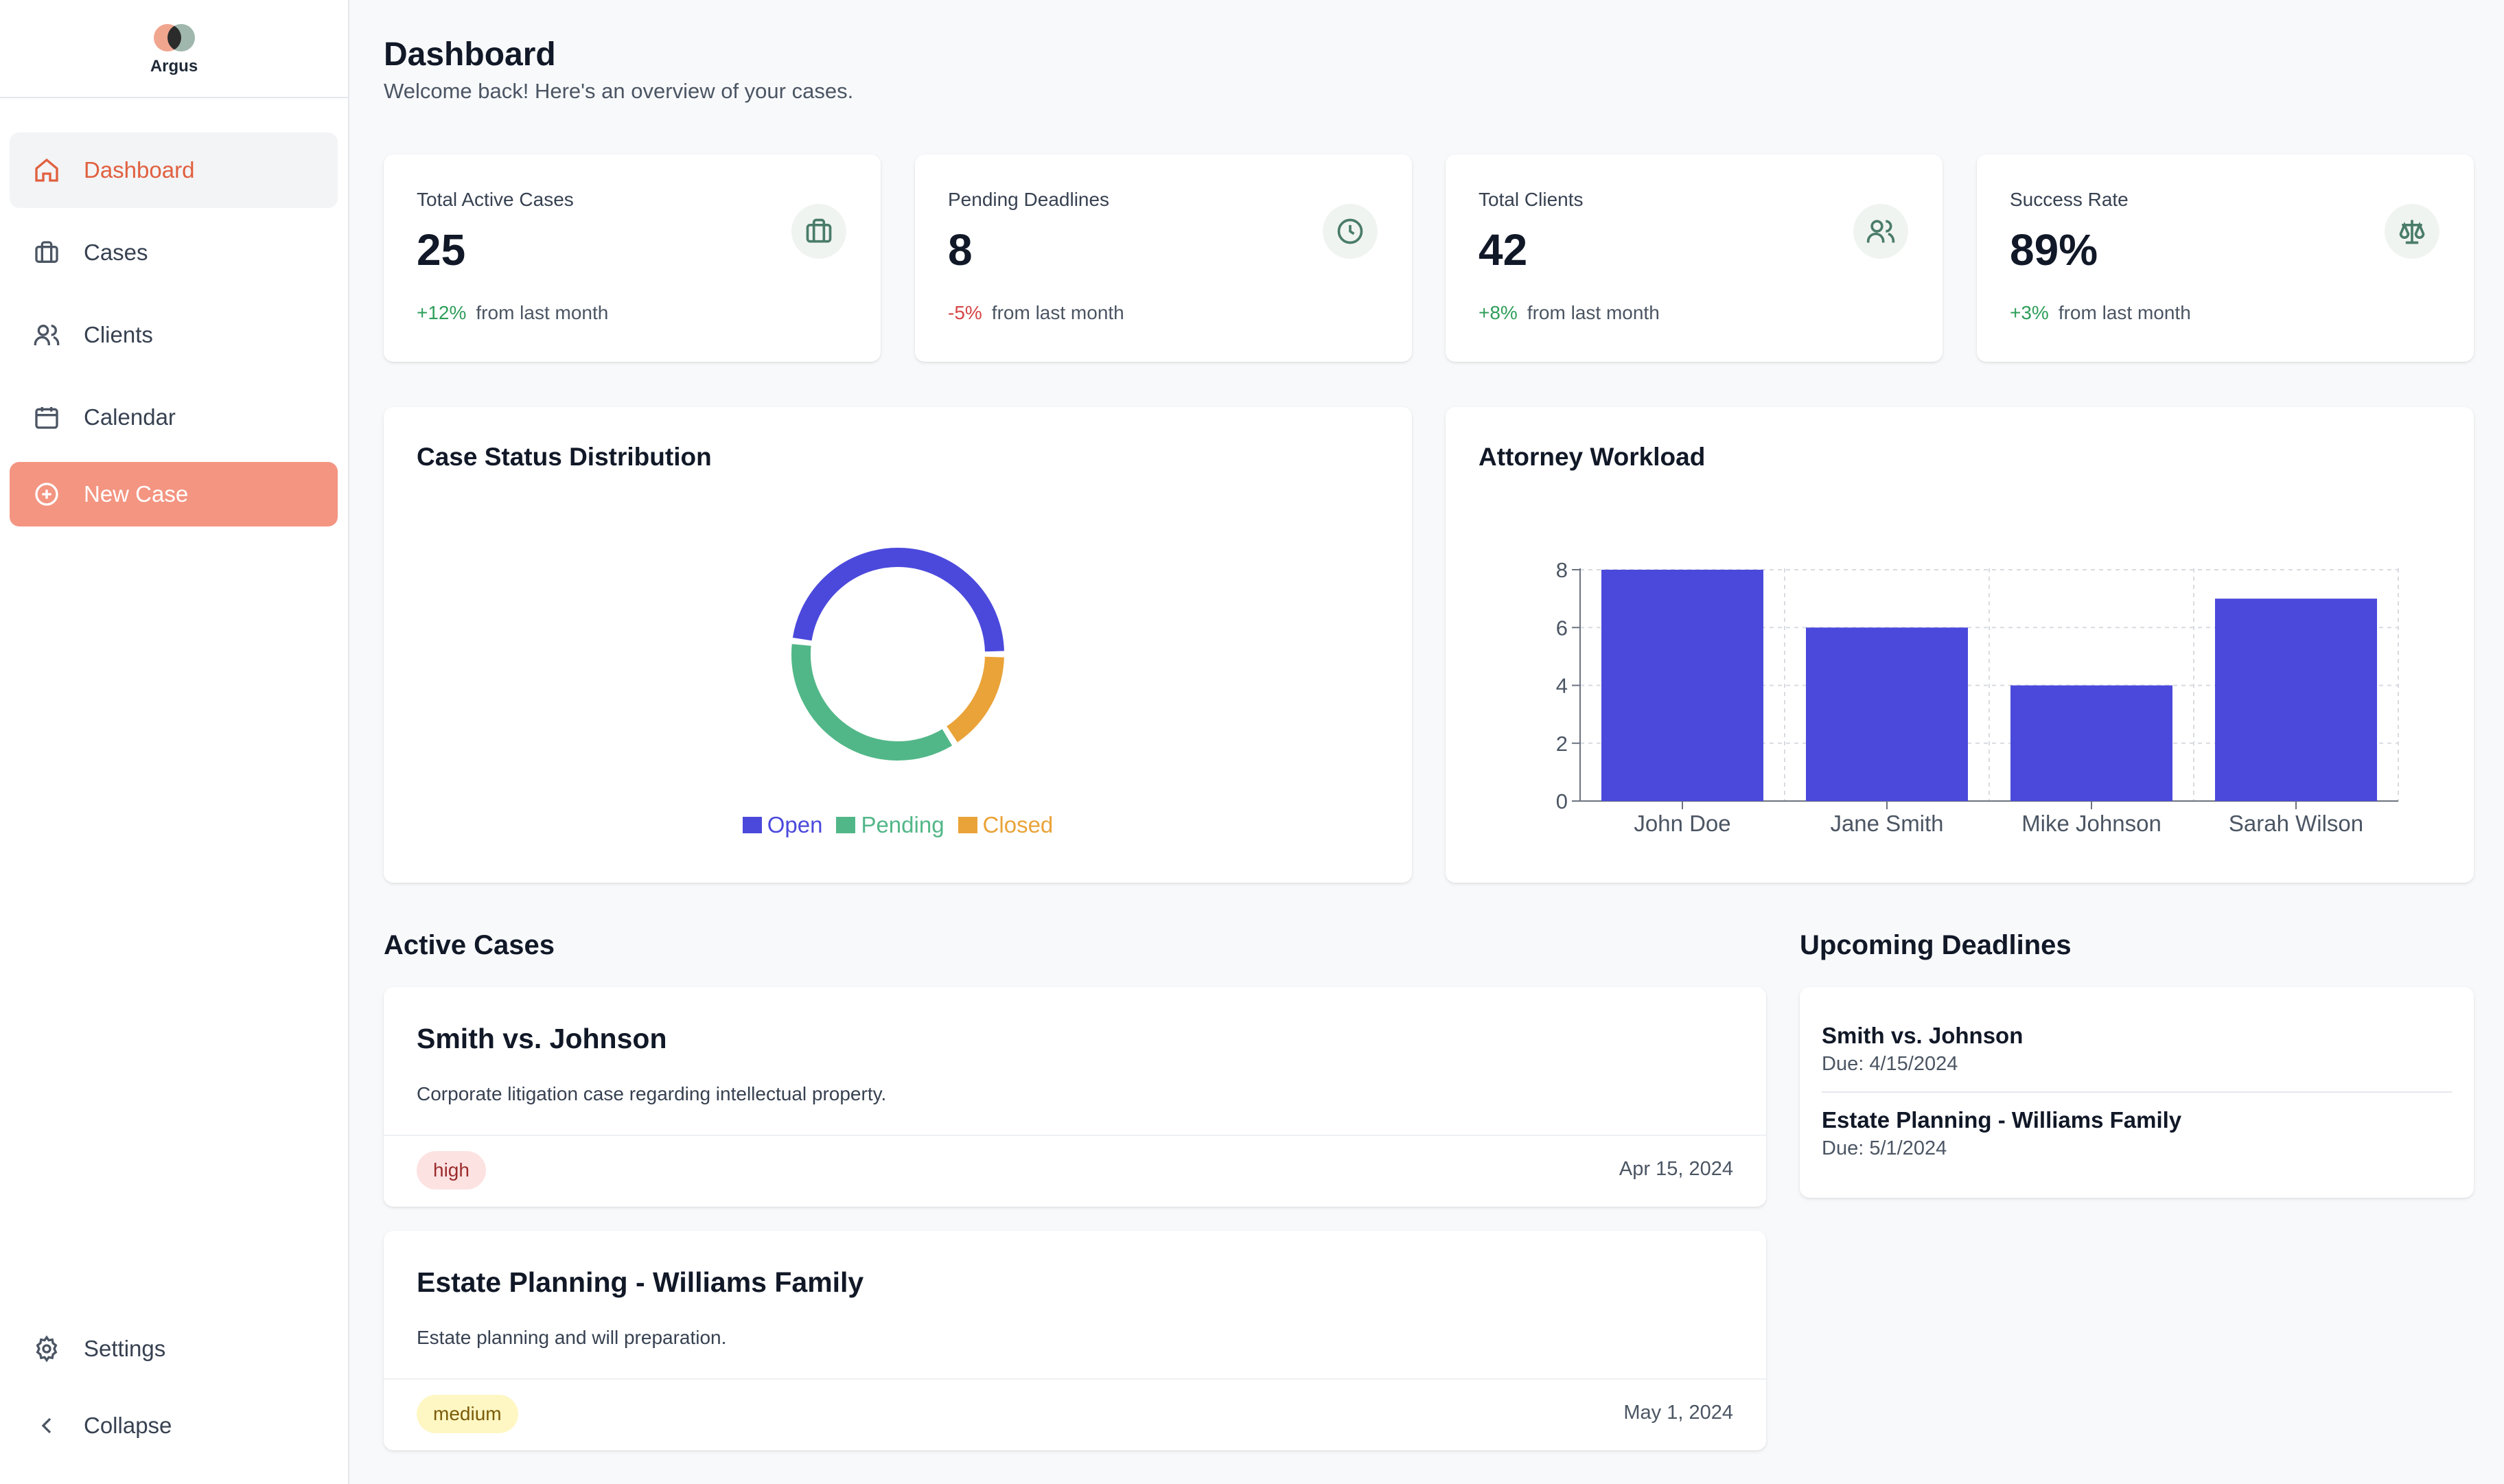 The image size is (2504, 1484). I want to click on case-description: Estate planning and will preparation., so click(572, 1337).